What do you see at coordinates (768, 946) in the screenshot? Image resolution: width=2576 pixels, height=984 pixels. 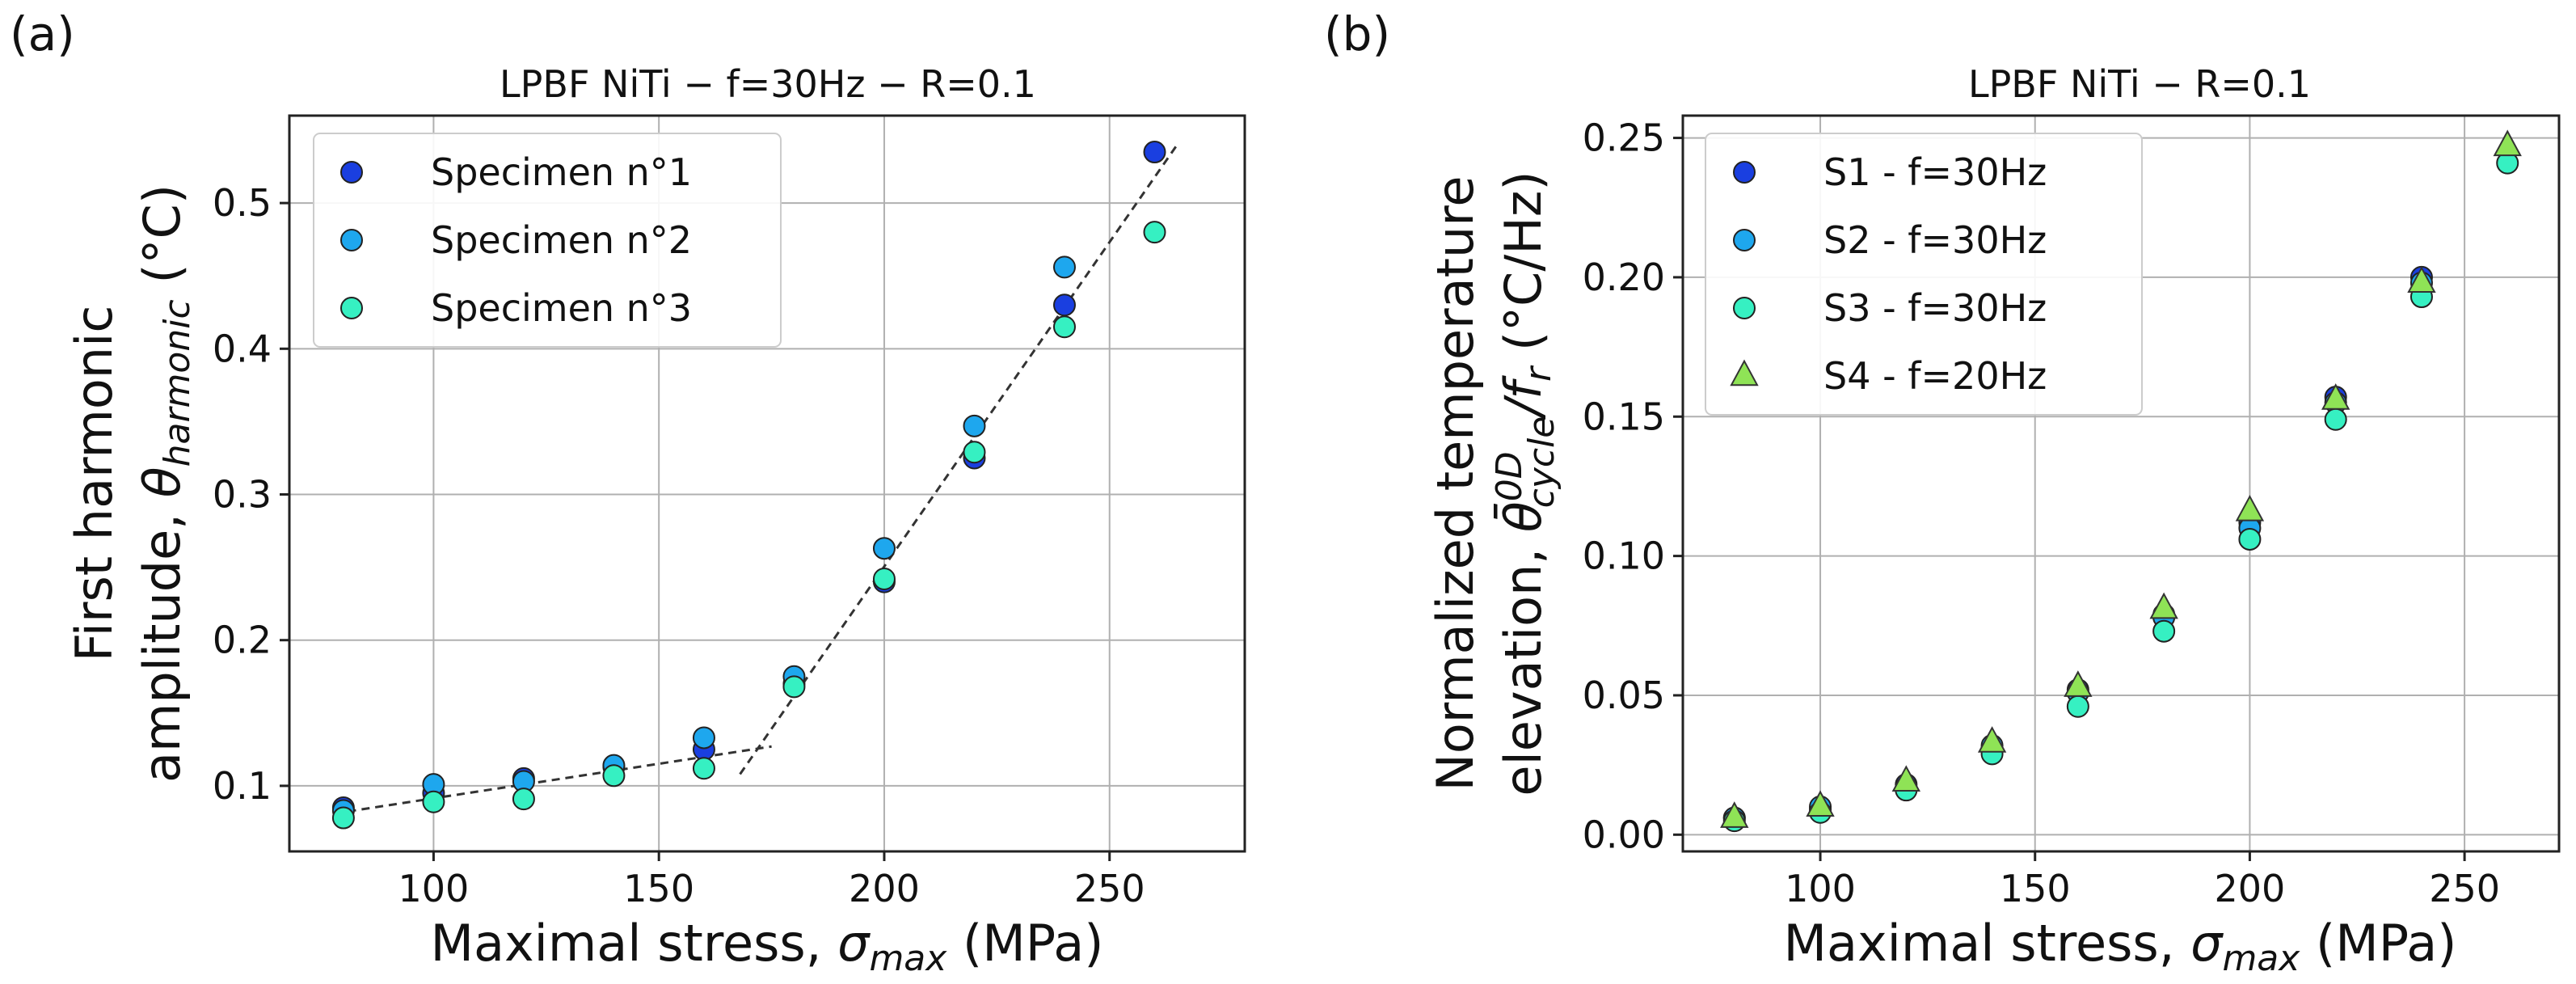 I see `panel-a-x-axis-label: Maximal stress, σmax (MPa)` at bounding box center [768, 946].